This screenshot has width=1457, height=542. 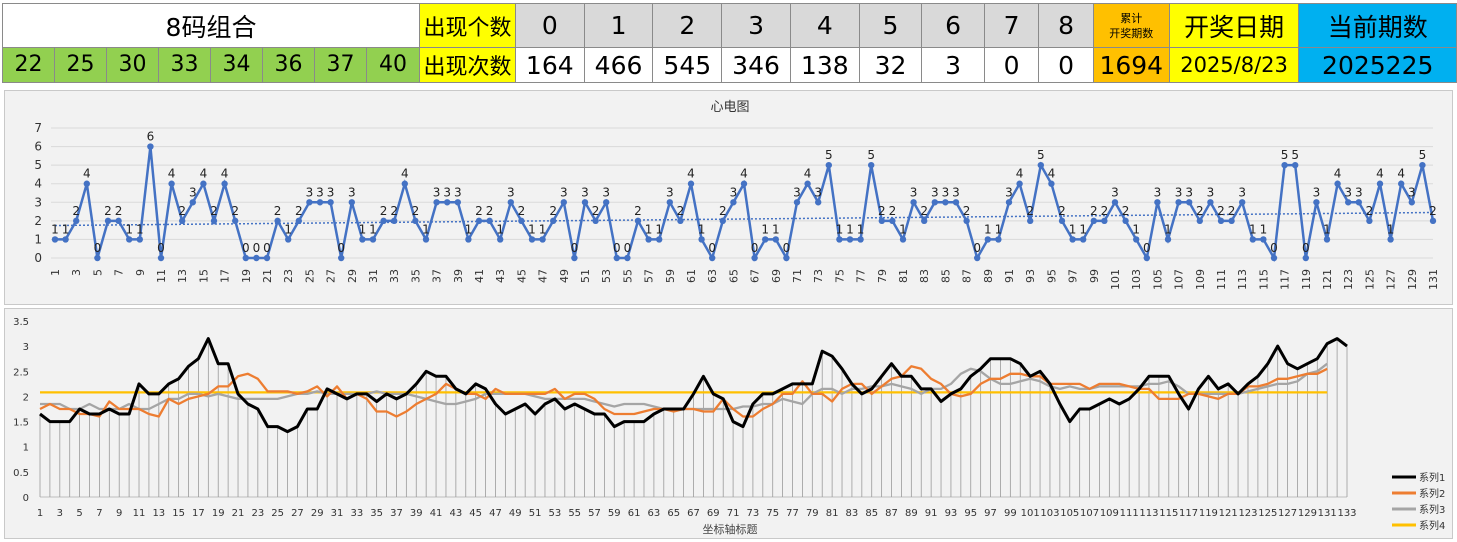 I want to click on x-tick-label: 41, so click(x=436, y=513).